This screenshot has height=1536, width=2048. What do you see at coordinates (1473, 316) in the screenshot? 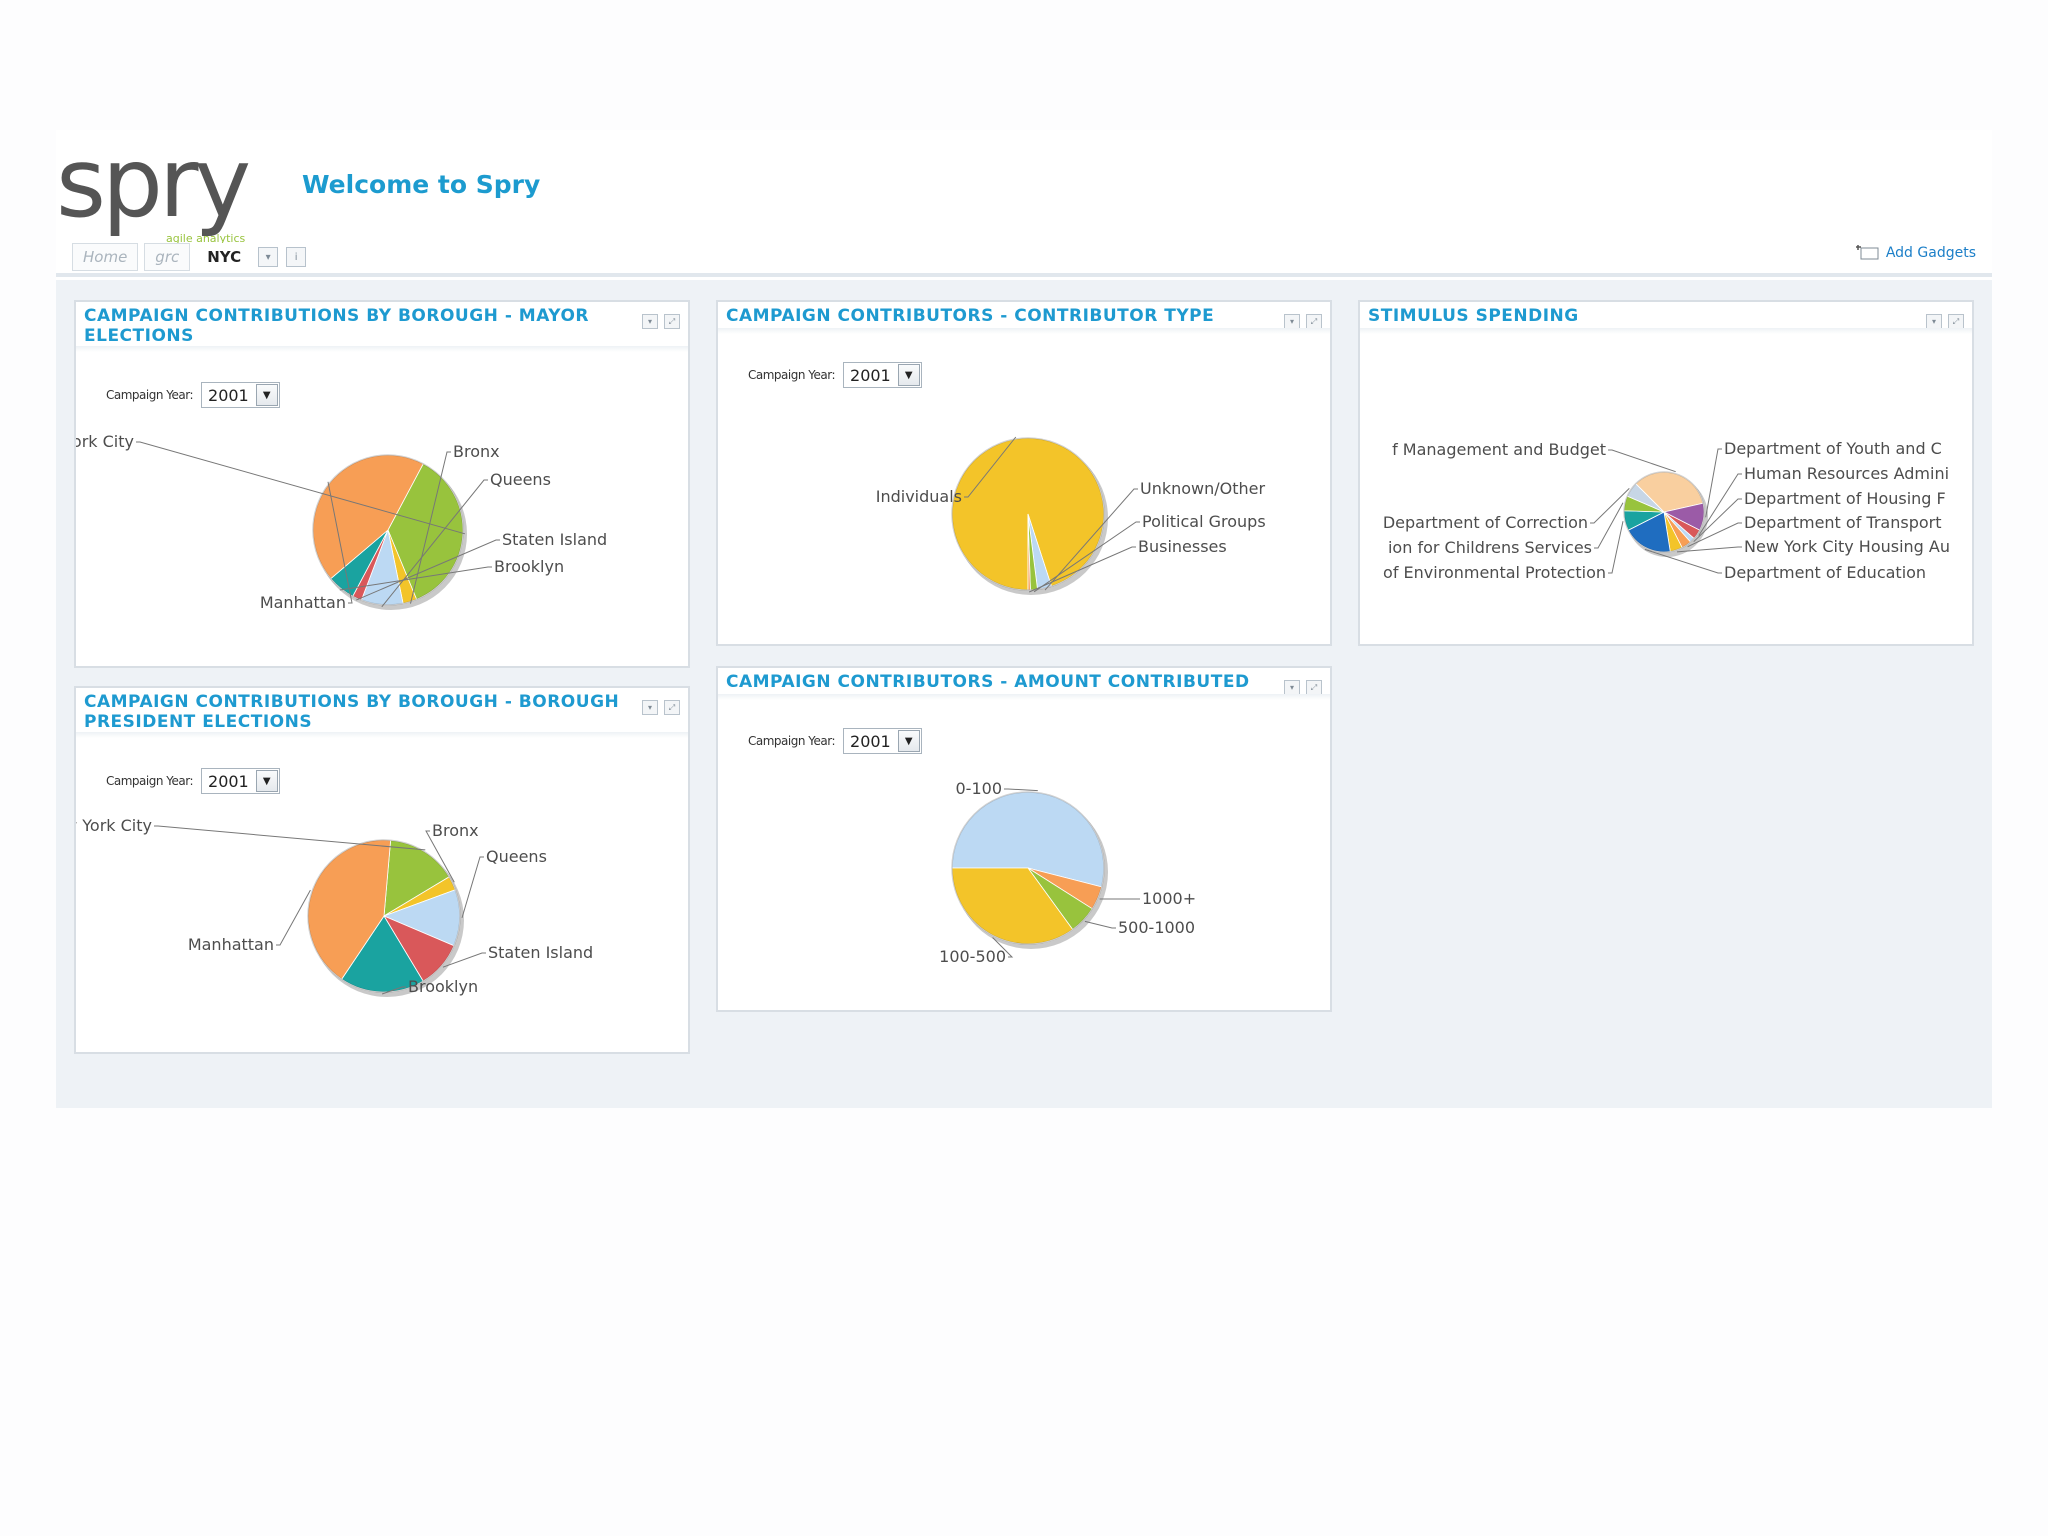
I see `panel-title: STIMULUS SPENDING` at bounding box center [1473, 316].